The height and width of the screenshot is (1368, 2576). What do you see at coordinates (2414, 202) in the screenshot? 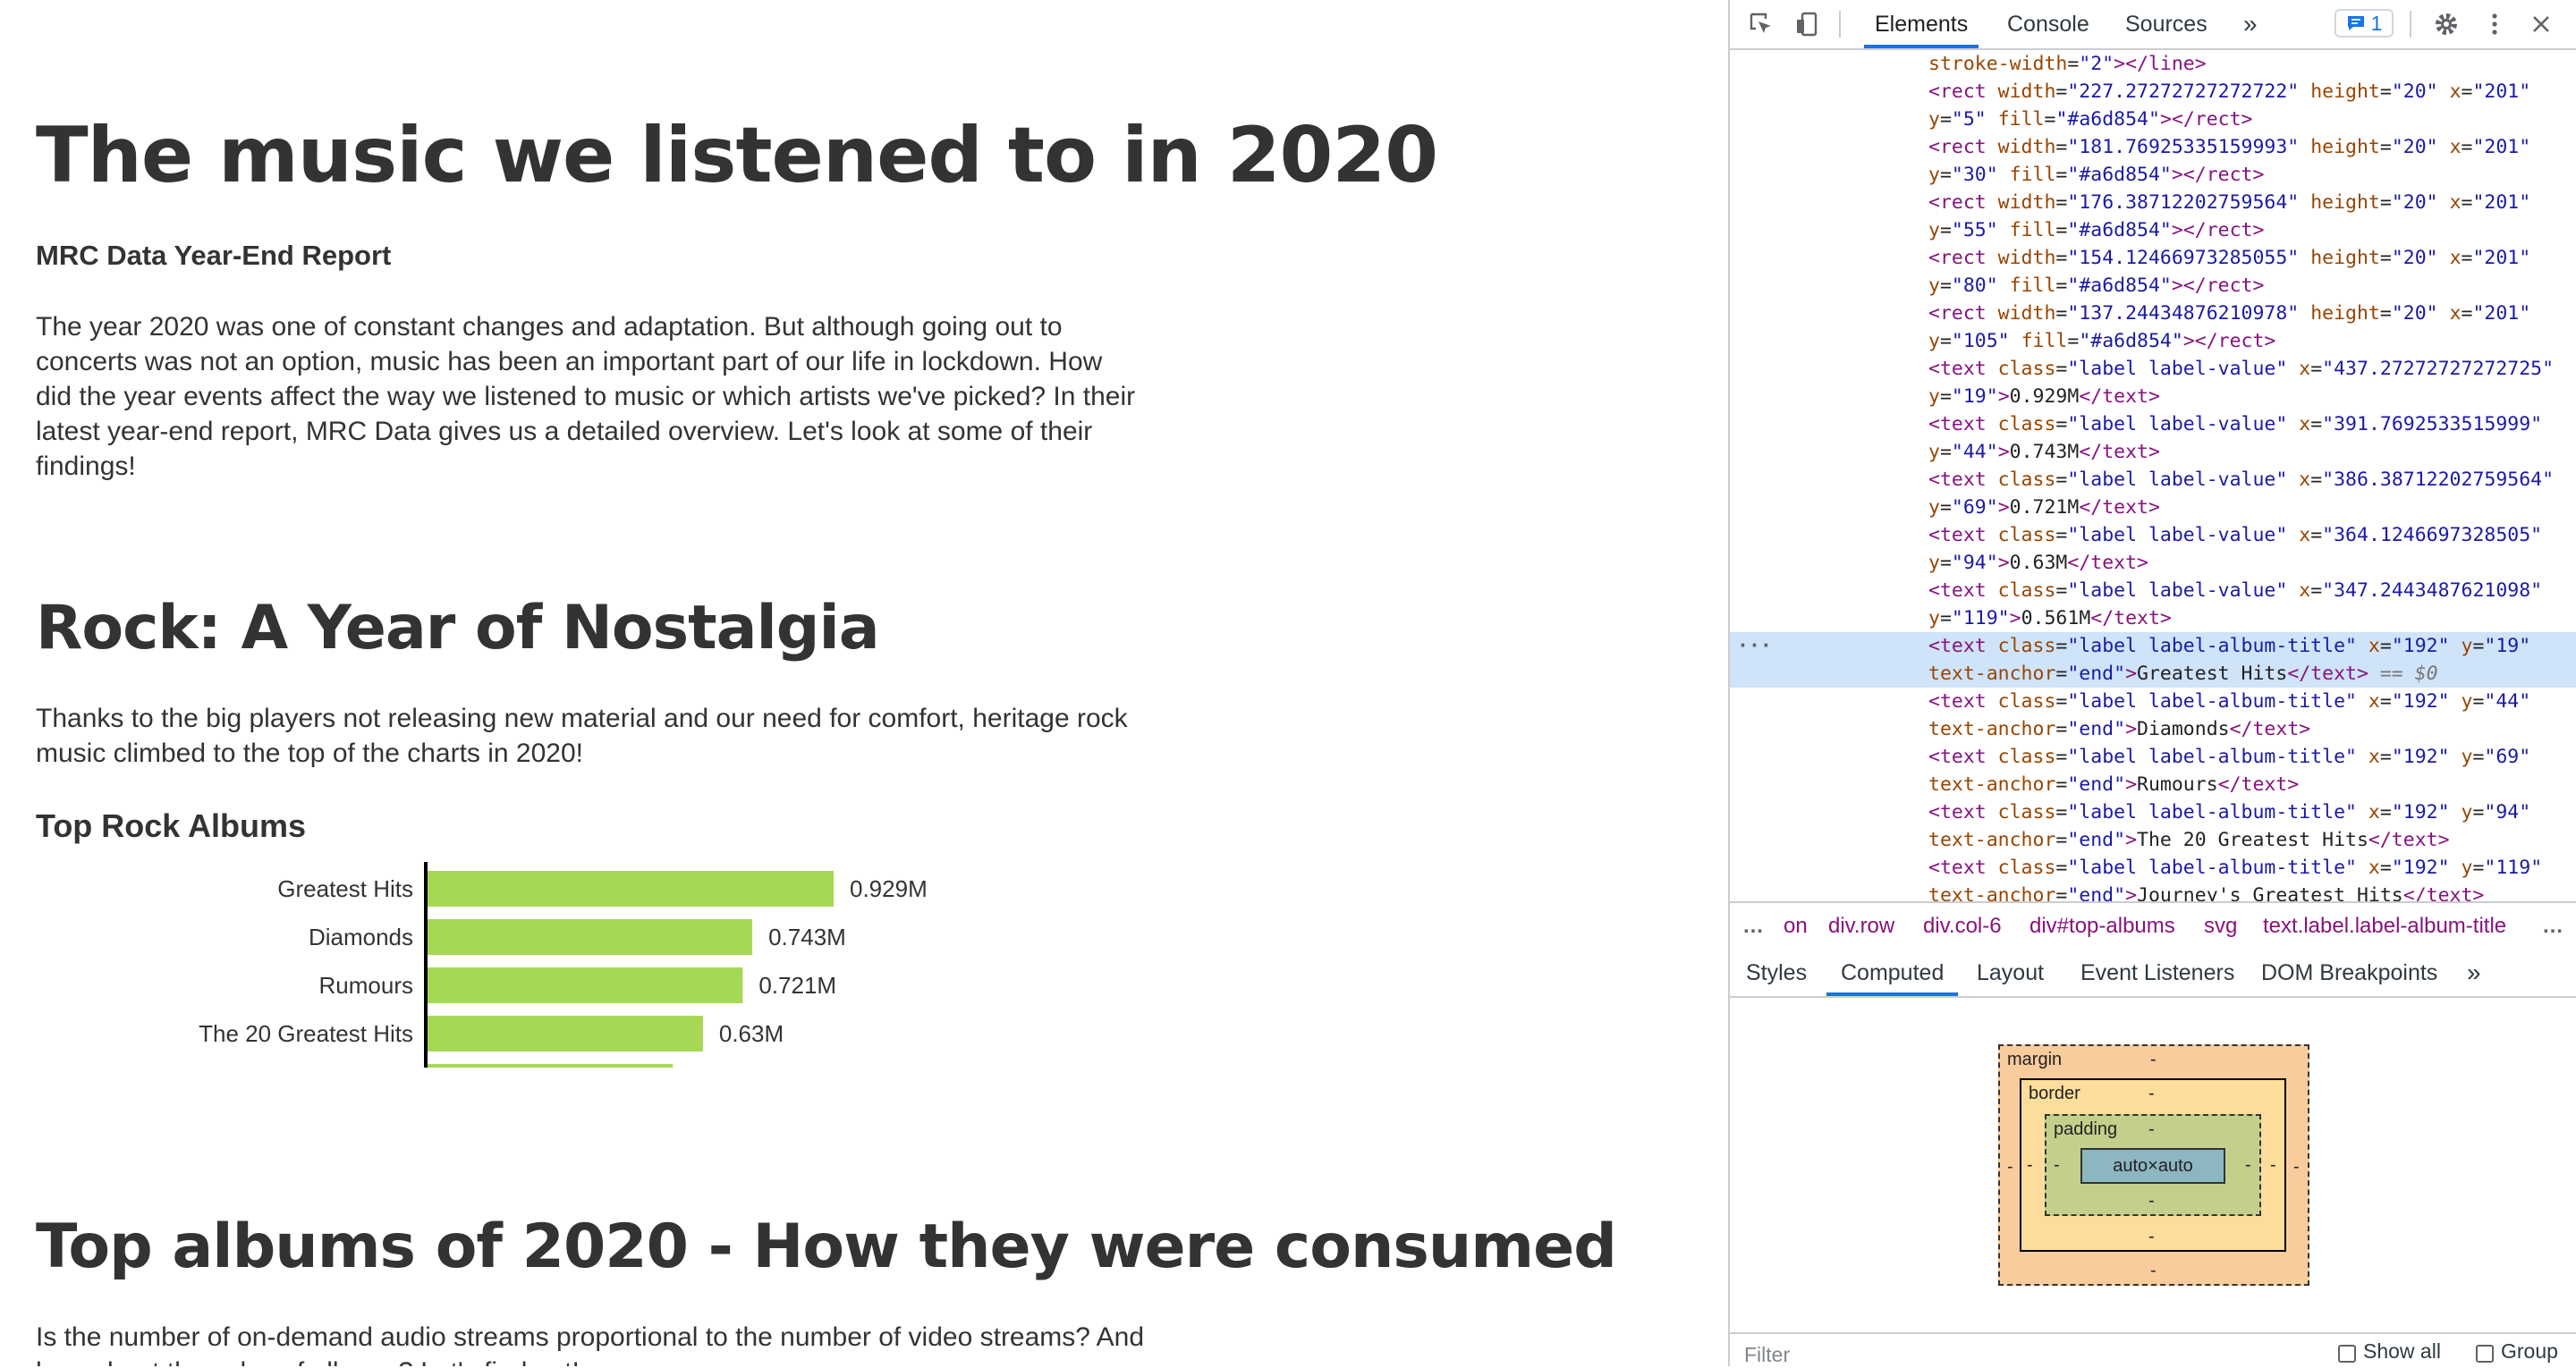
I see `dom-token: "20"` at bounding box center [2414, 202].